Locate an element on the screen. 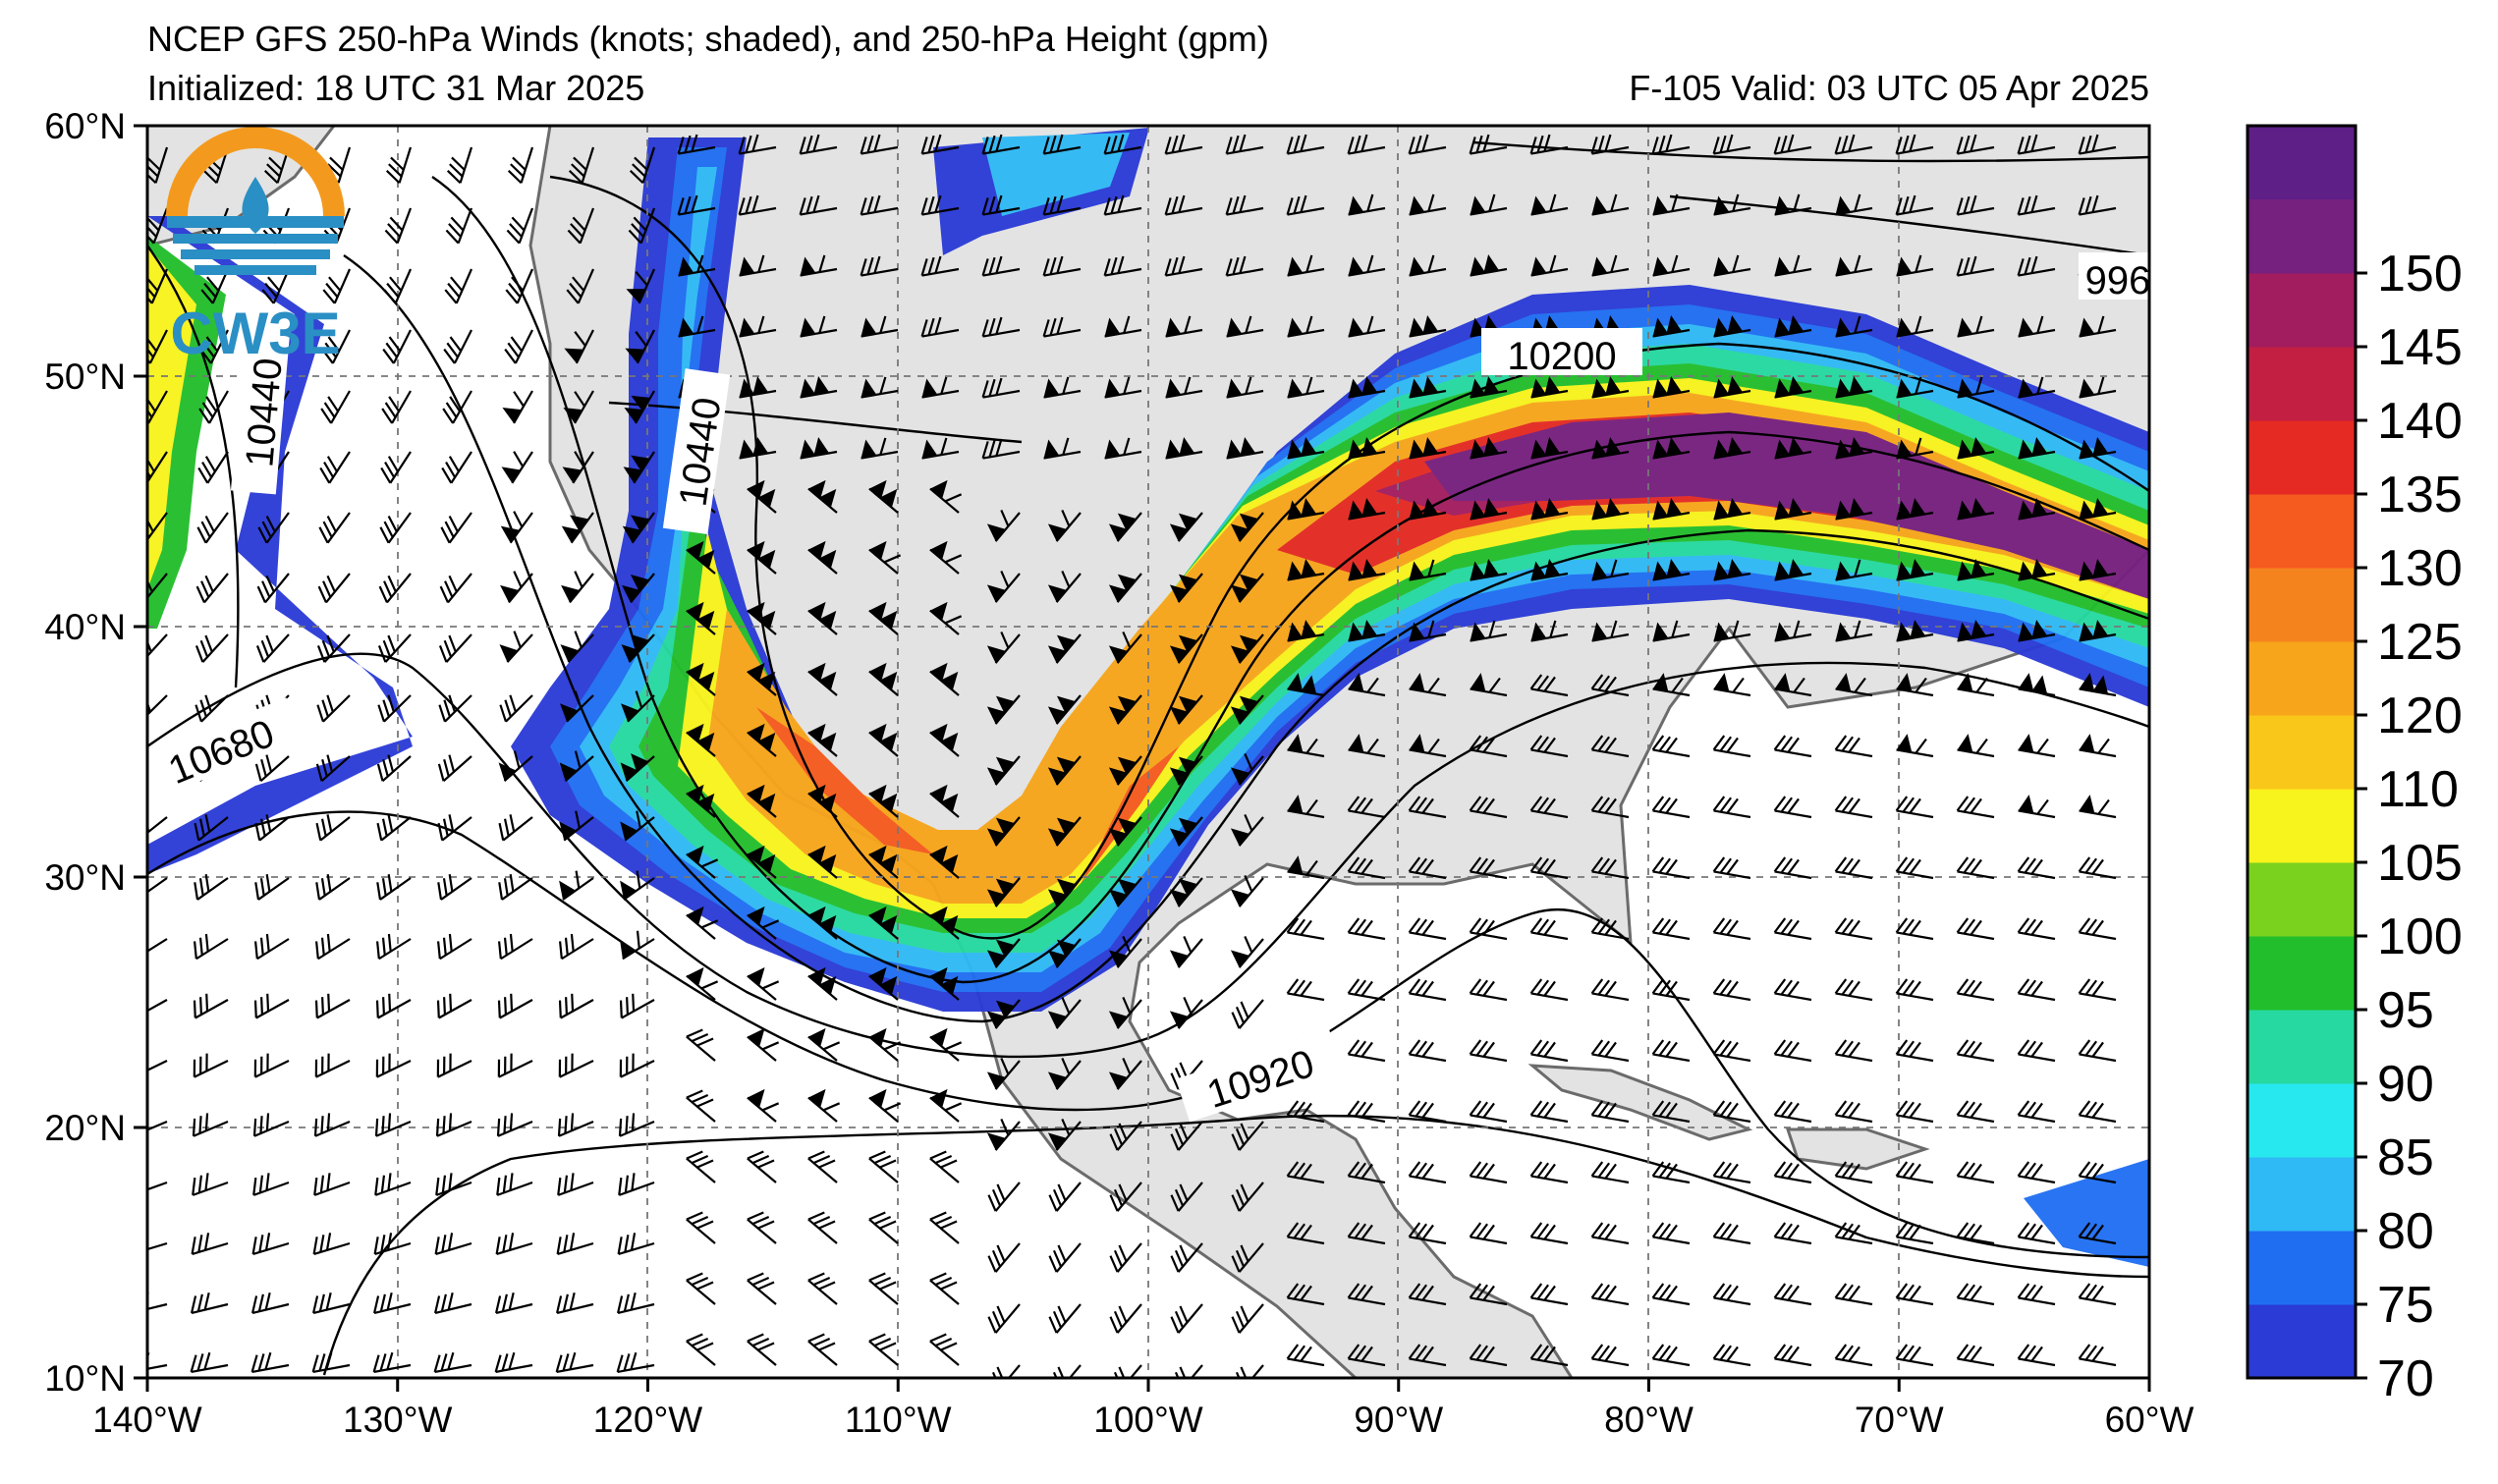 This screenshot has height=1484, width=2498. colorbar-tick-label: 70 is located at coordinates (2405, 1378).